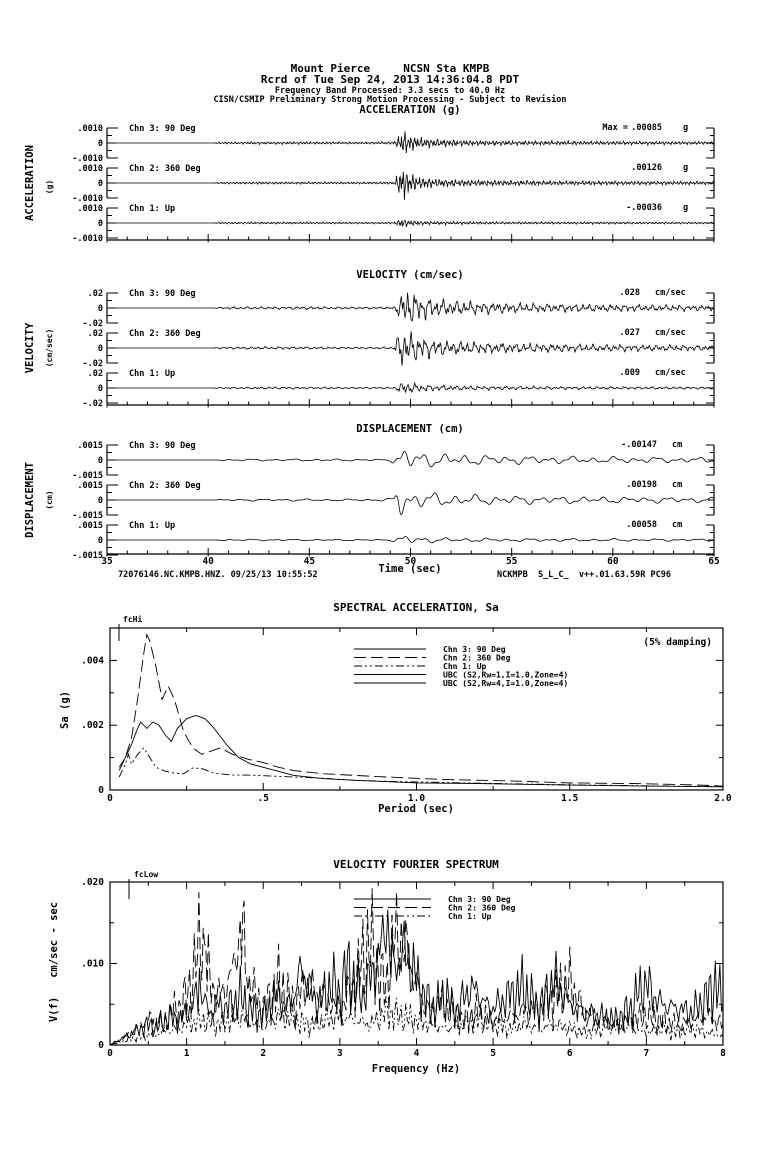  I want to click on displacement-title: DISPLACEMENT (cm), so click(409, 429).